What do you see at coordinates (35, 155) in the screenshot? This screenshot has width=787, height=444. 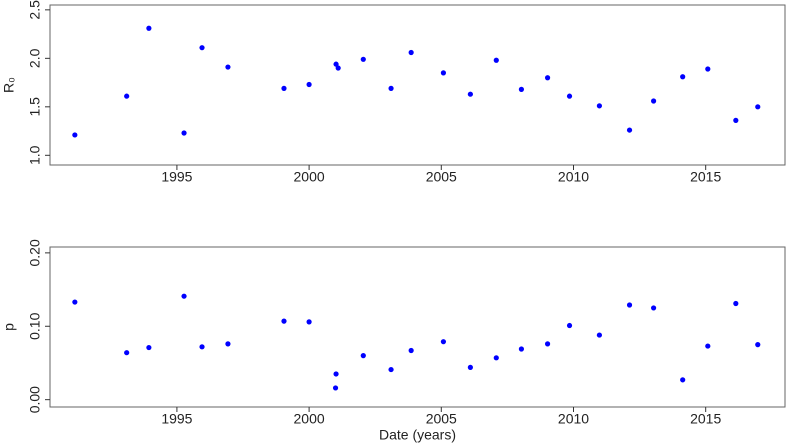 I see `y-tick-label: 1.0` at bounding box center [35, 155].